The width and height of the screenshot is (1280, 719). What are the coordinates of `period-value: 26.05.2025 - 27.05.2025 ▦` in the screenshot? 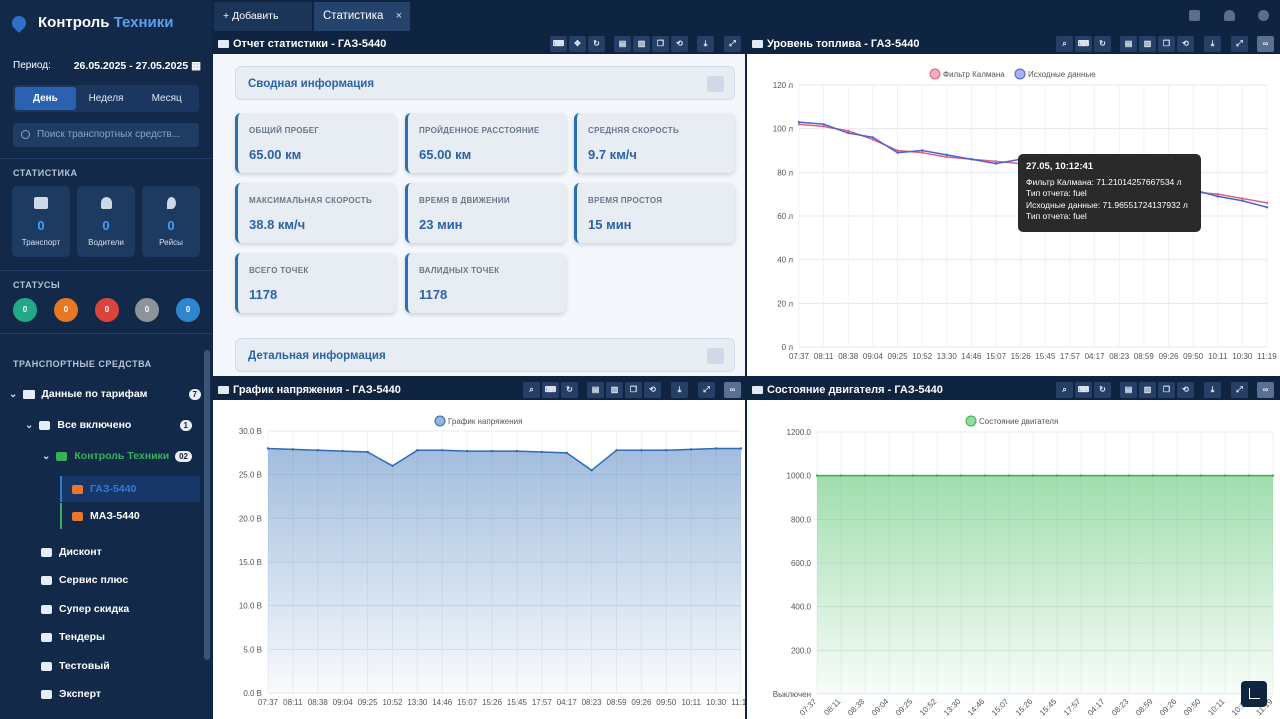 It's located at (137, 66).